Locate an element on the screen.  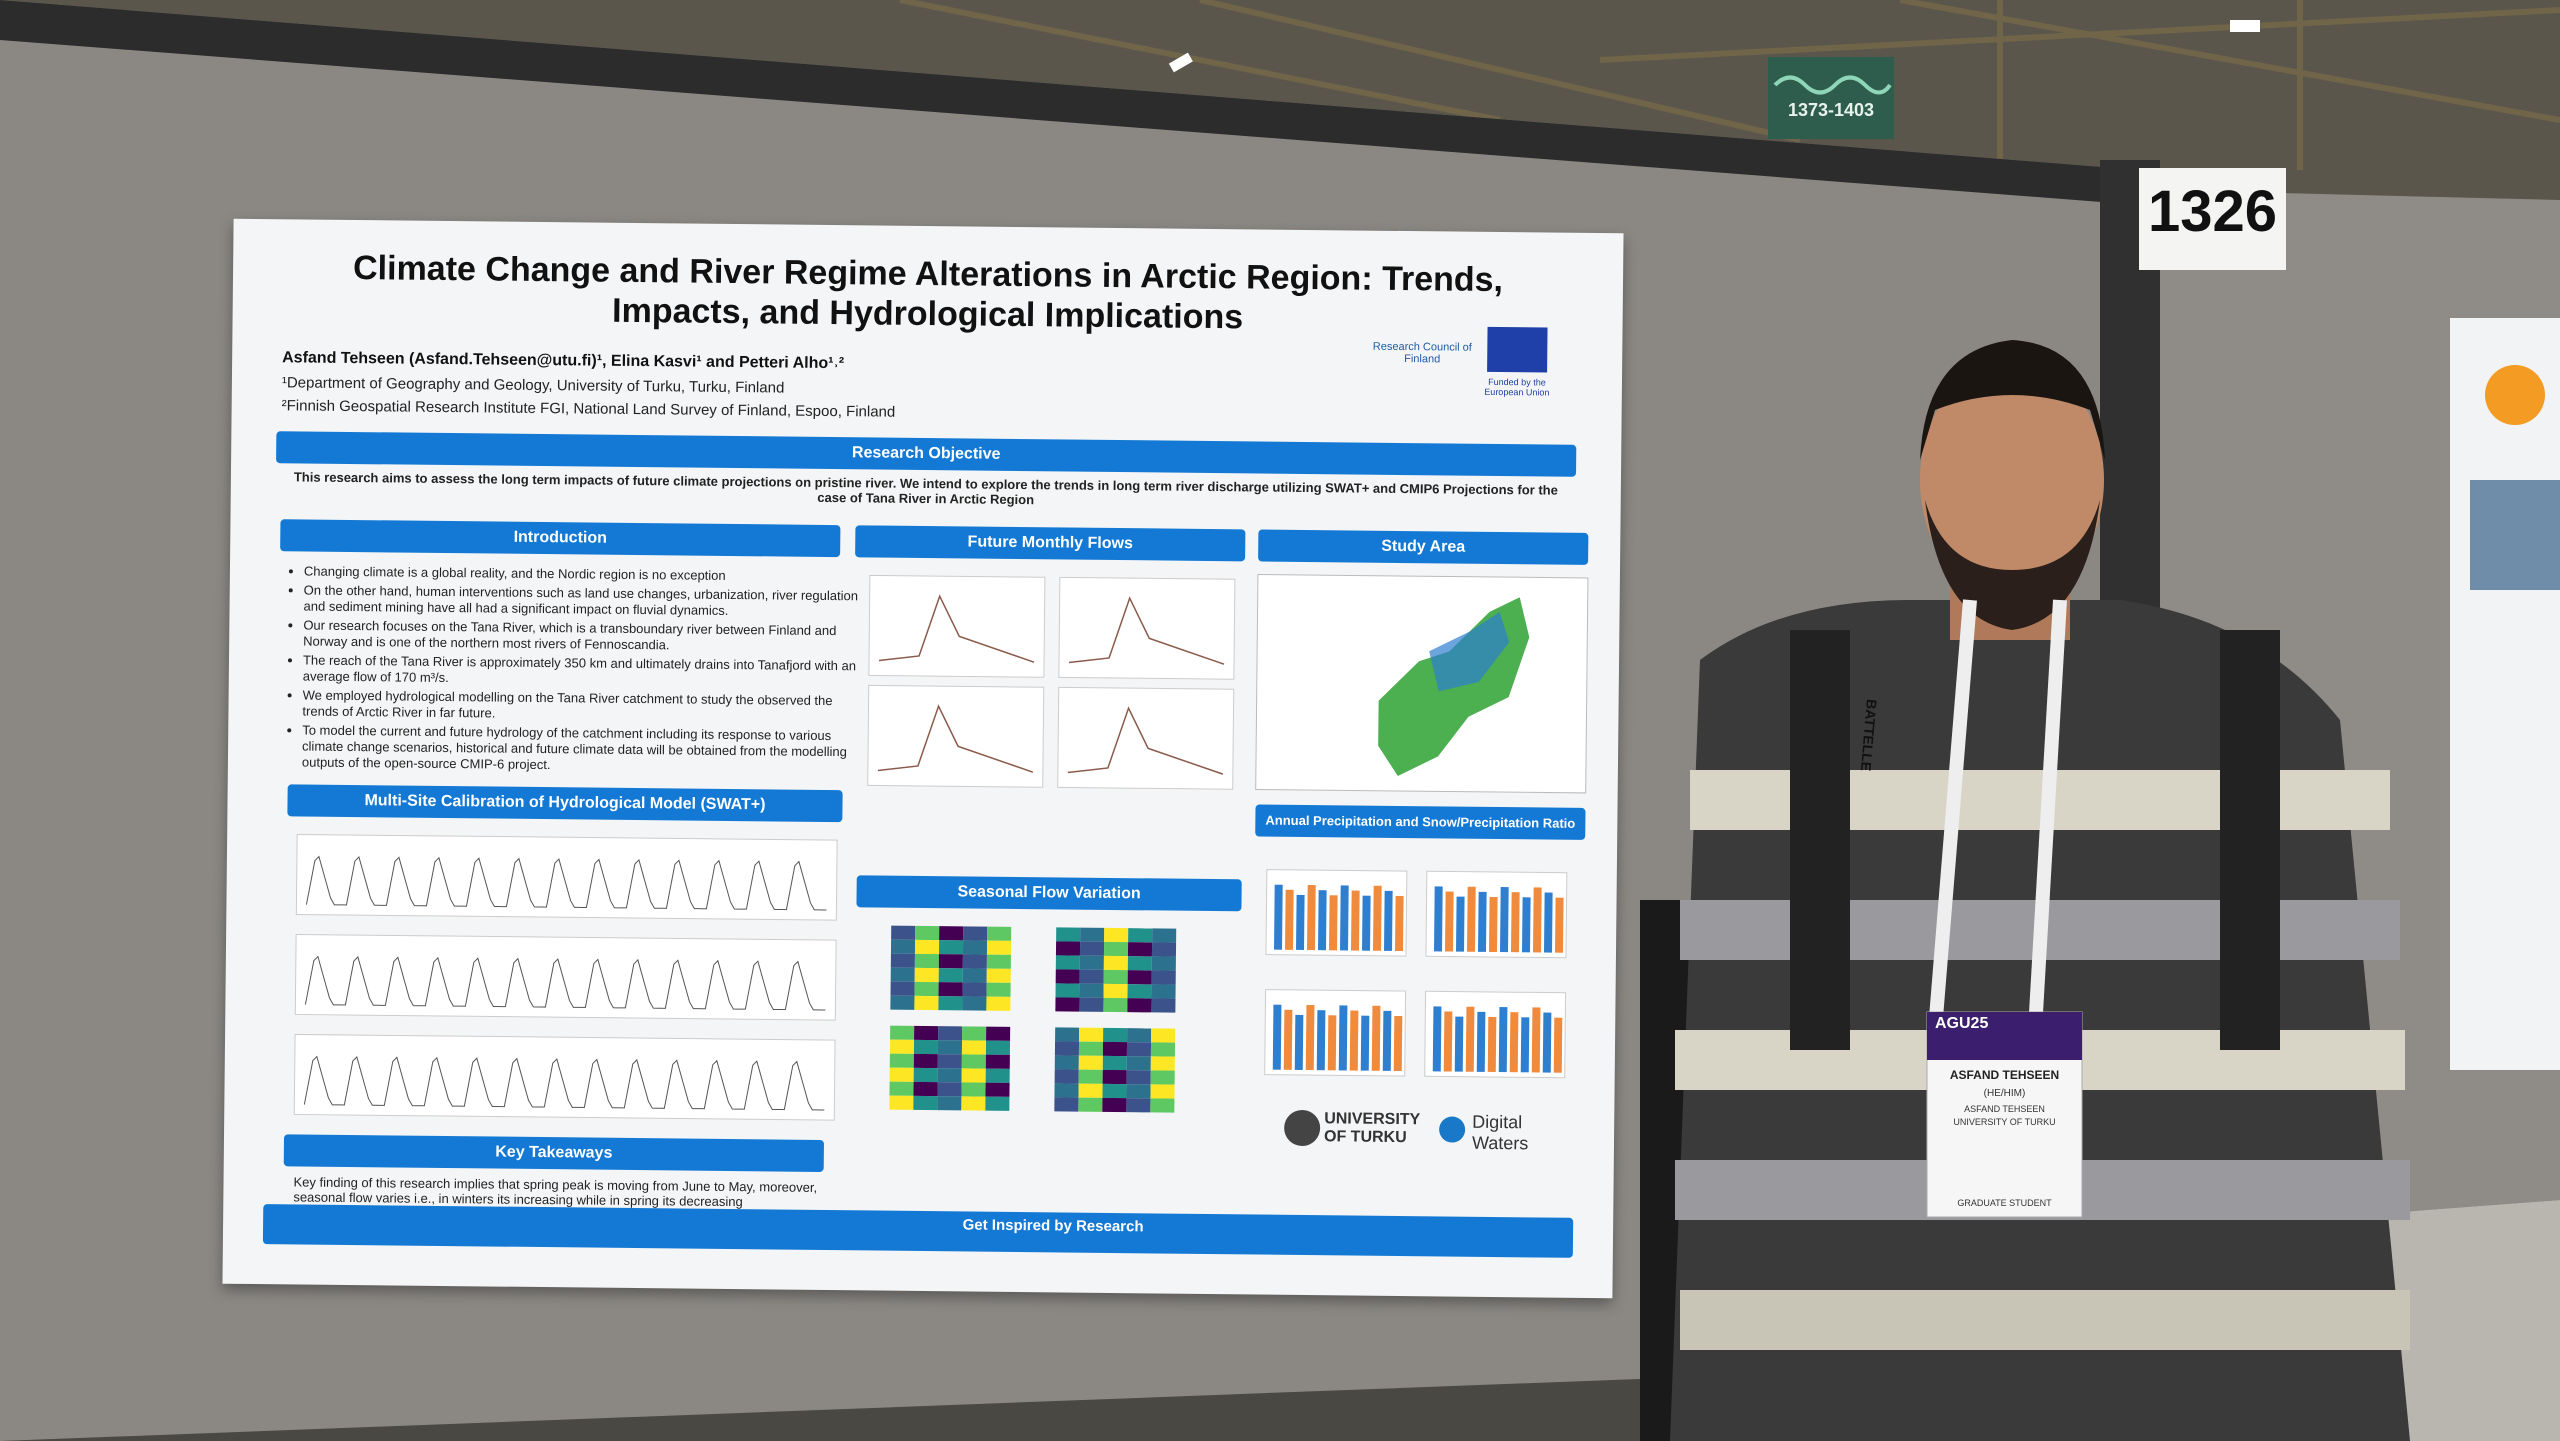
badge-name: ASFAND TEHSEEN is located at coordinates (2004, 1075).